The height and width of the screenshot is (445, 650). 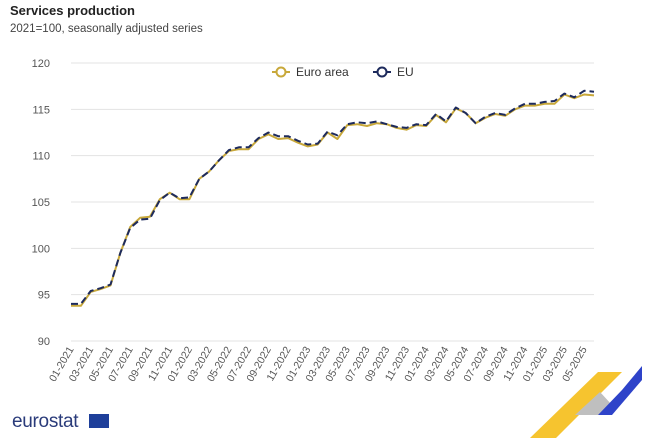 What do you see at coordinates (99, 421) in the screenshot?
I see `eu-flag-icon` at bounding box center [99, 421].